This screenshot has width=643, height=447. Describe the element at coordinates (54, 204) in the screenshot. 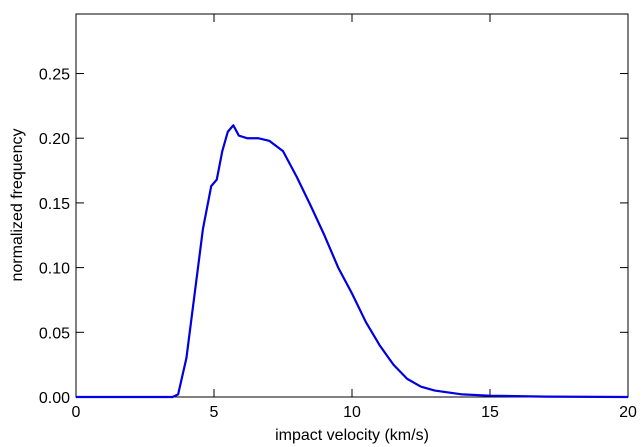

I see `y-tick-label: 0.15` at that location.